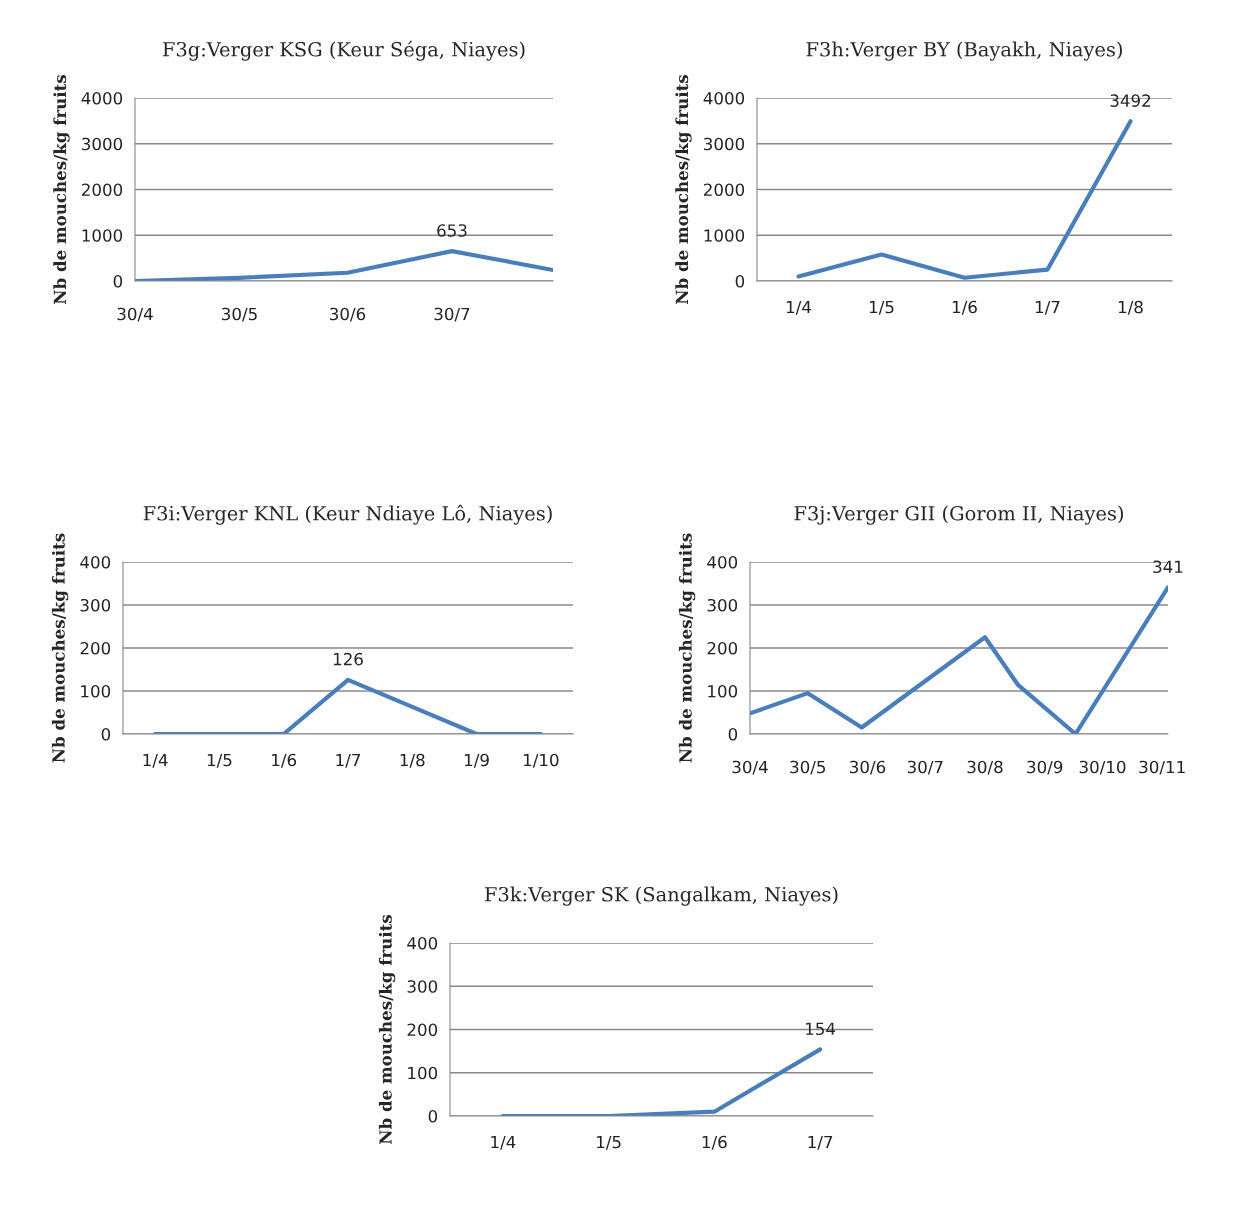 The height and width of the screenshot is (1231, 1234). What do you see at coordinates (1162, 767) in the screenshot?
I see `x-tick-label: 30/11` at bounding box center [1162, 767].